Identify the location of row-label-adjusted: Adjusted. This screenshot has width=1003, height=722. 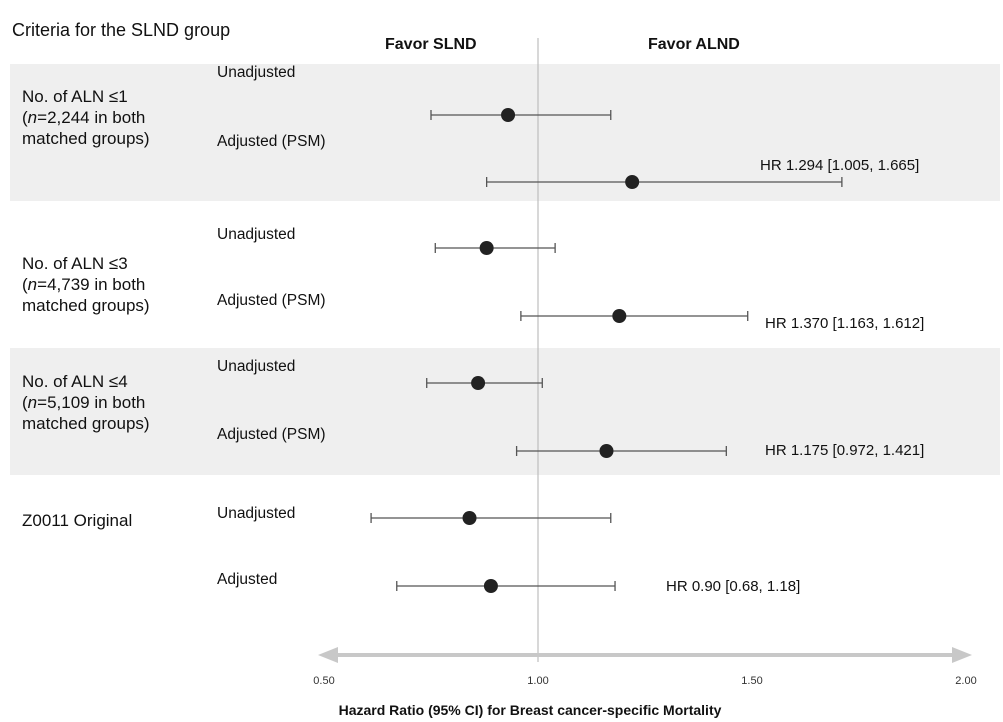
(247, 579).